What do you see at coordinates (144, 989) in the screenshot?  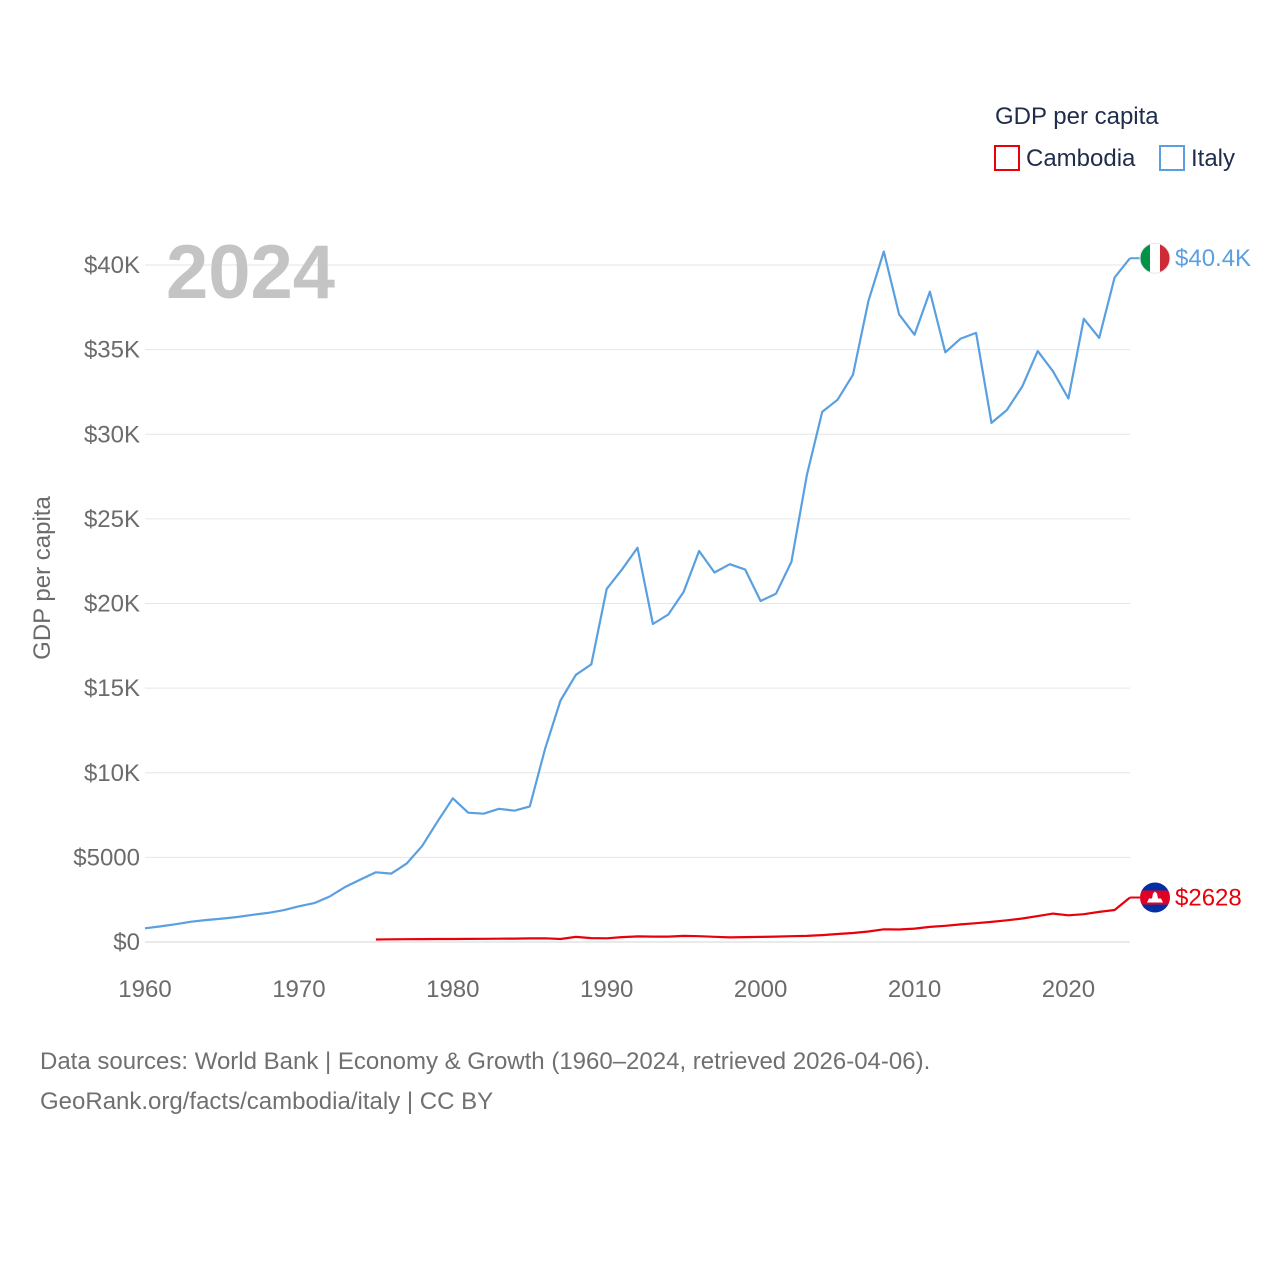 I see `x-tick-label: 1960` at bounding box center [144, 989].